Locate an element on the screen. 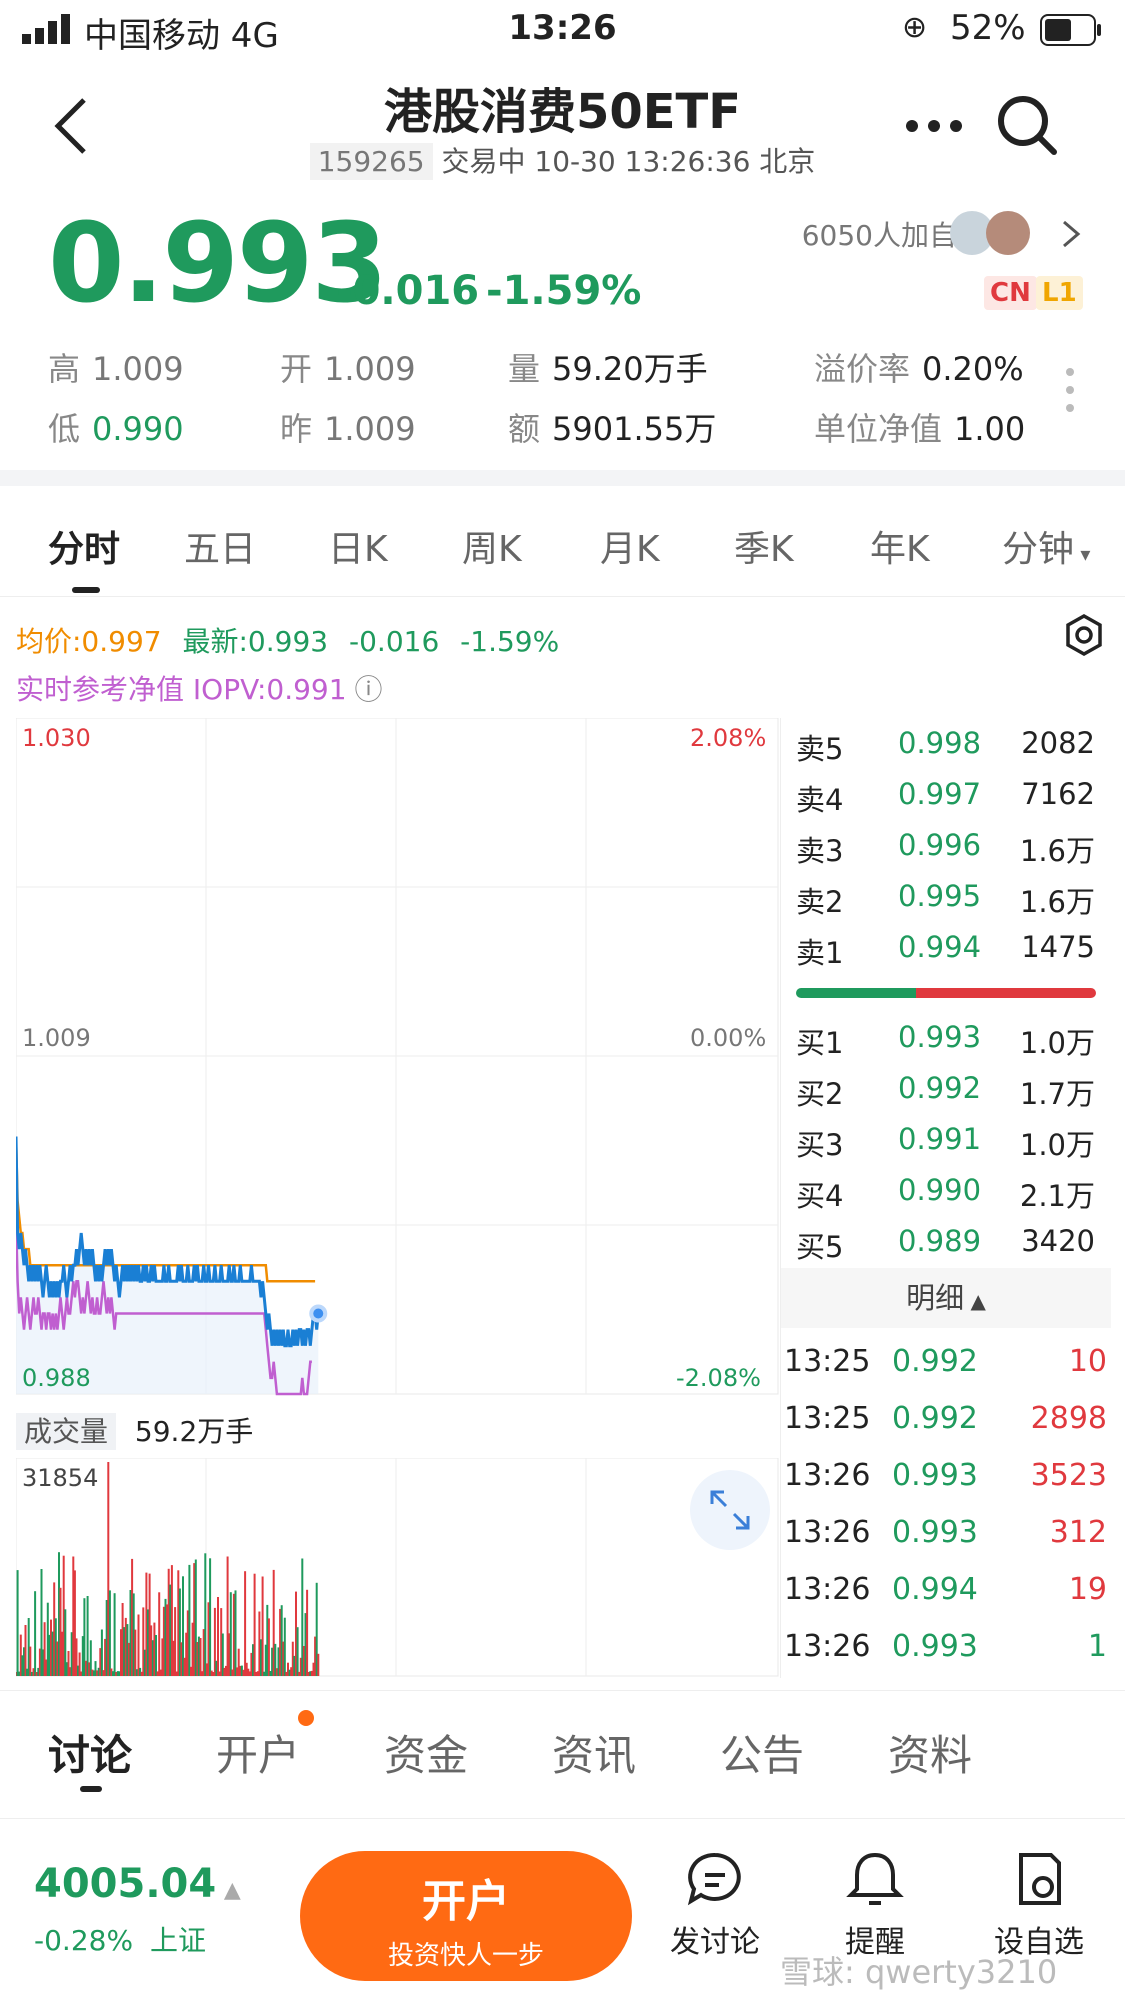  volume-header: 成交量 59.2万手 is located at coordinates (134, 1430).